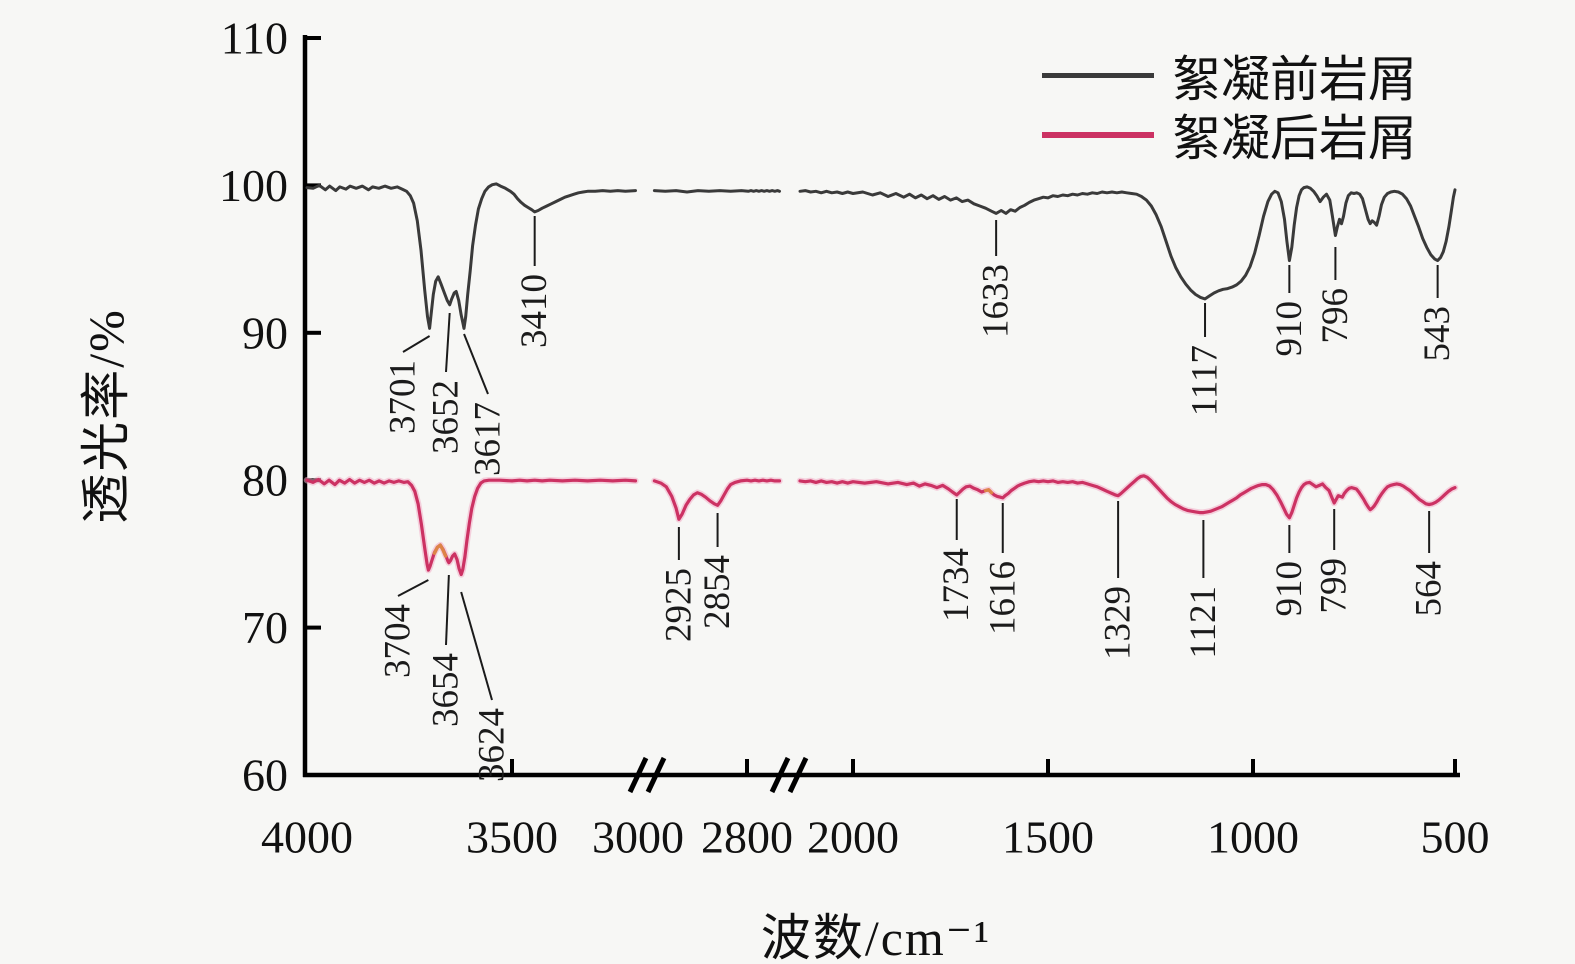 The height and width of the screenshot is (964, 1575). What do you see at coordinates (638, 837) in the screenshot?
I see `x-tick-label: 3000` at bounding box center [638, 837].